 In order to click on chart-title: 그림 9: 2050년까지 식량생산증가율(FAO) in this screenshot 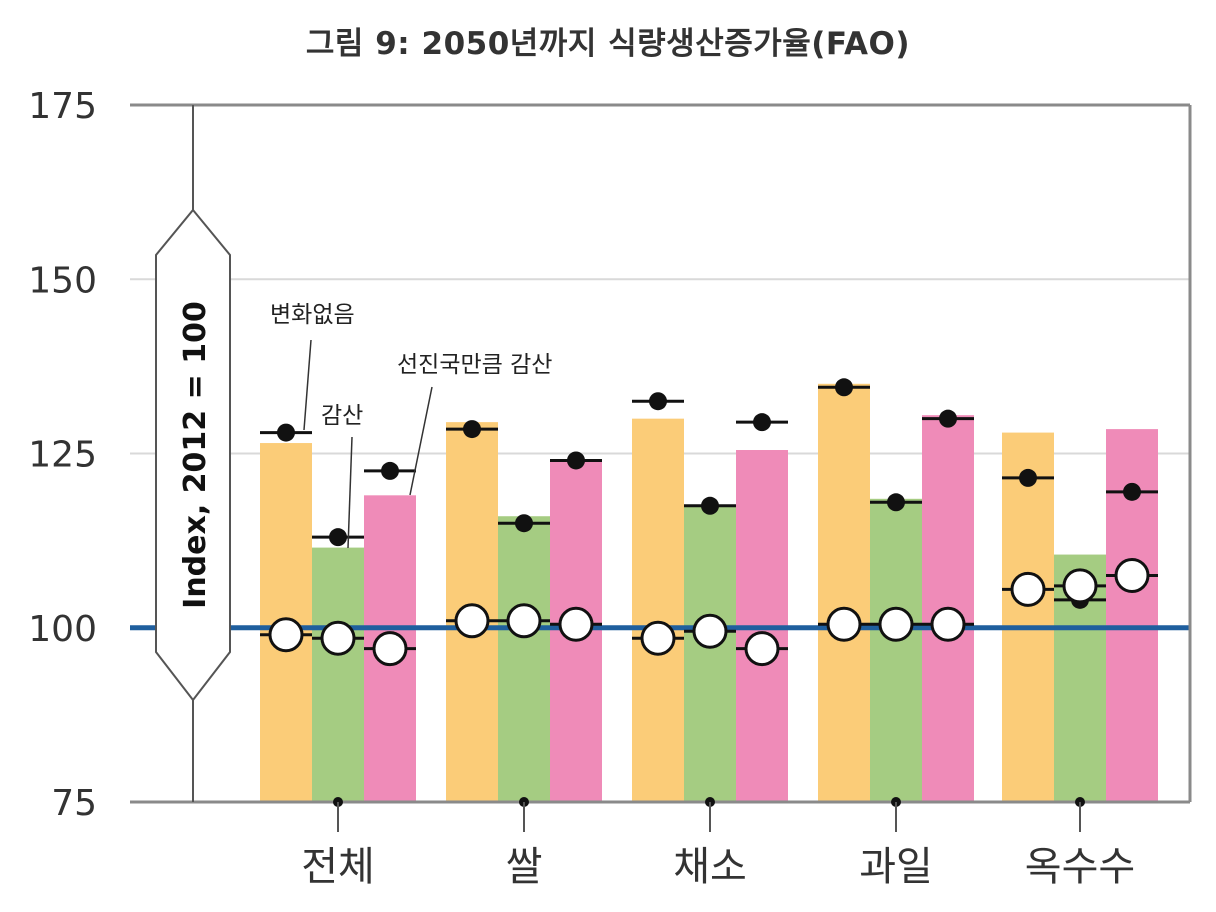, I will do `click(608, 44)`.